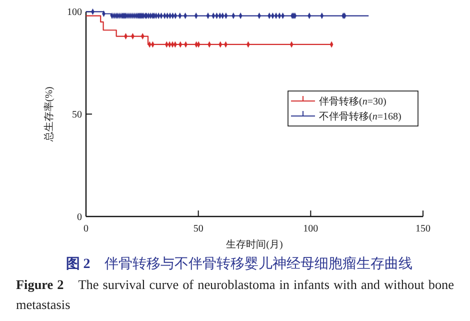 Image resolution: width=470 pixels, height=321 pixels. I want to click on x-tick-label: 100, so click(310, 229).